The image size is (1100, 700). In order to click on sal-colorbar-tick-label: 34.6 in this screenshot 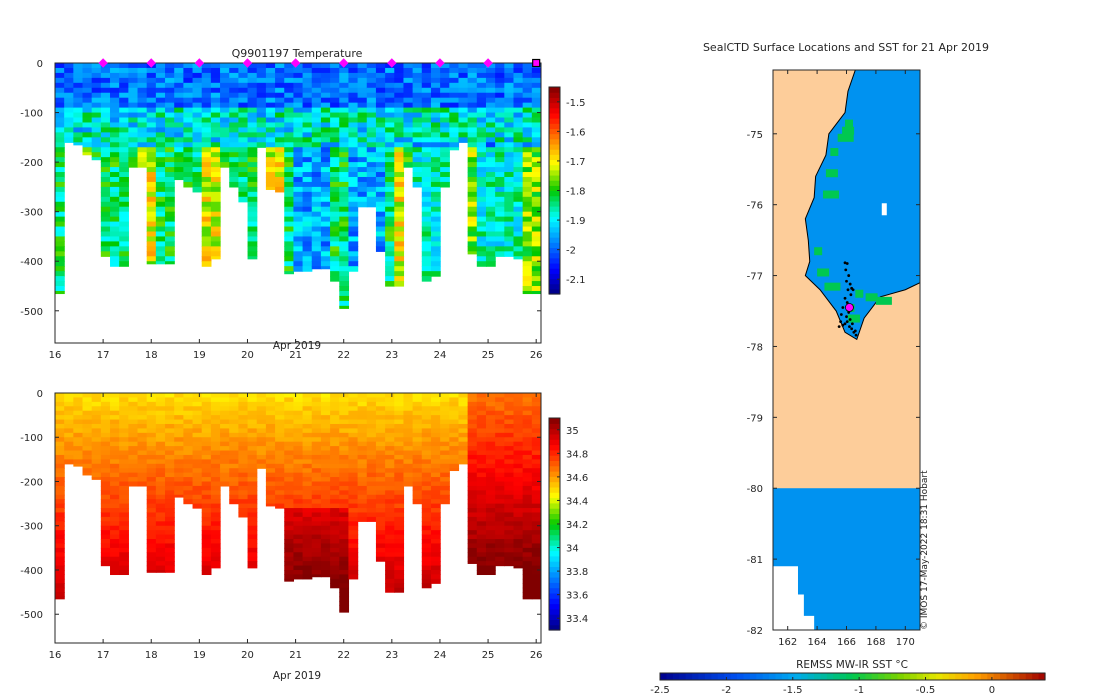, I will do `click(577, 478)`.